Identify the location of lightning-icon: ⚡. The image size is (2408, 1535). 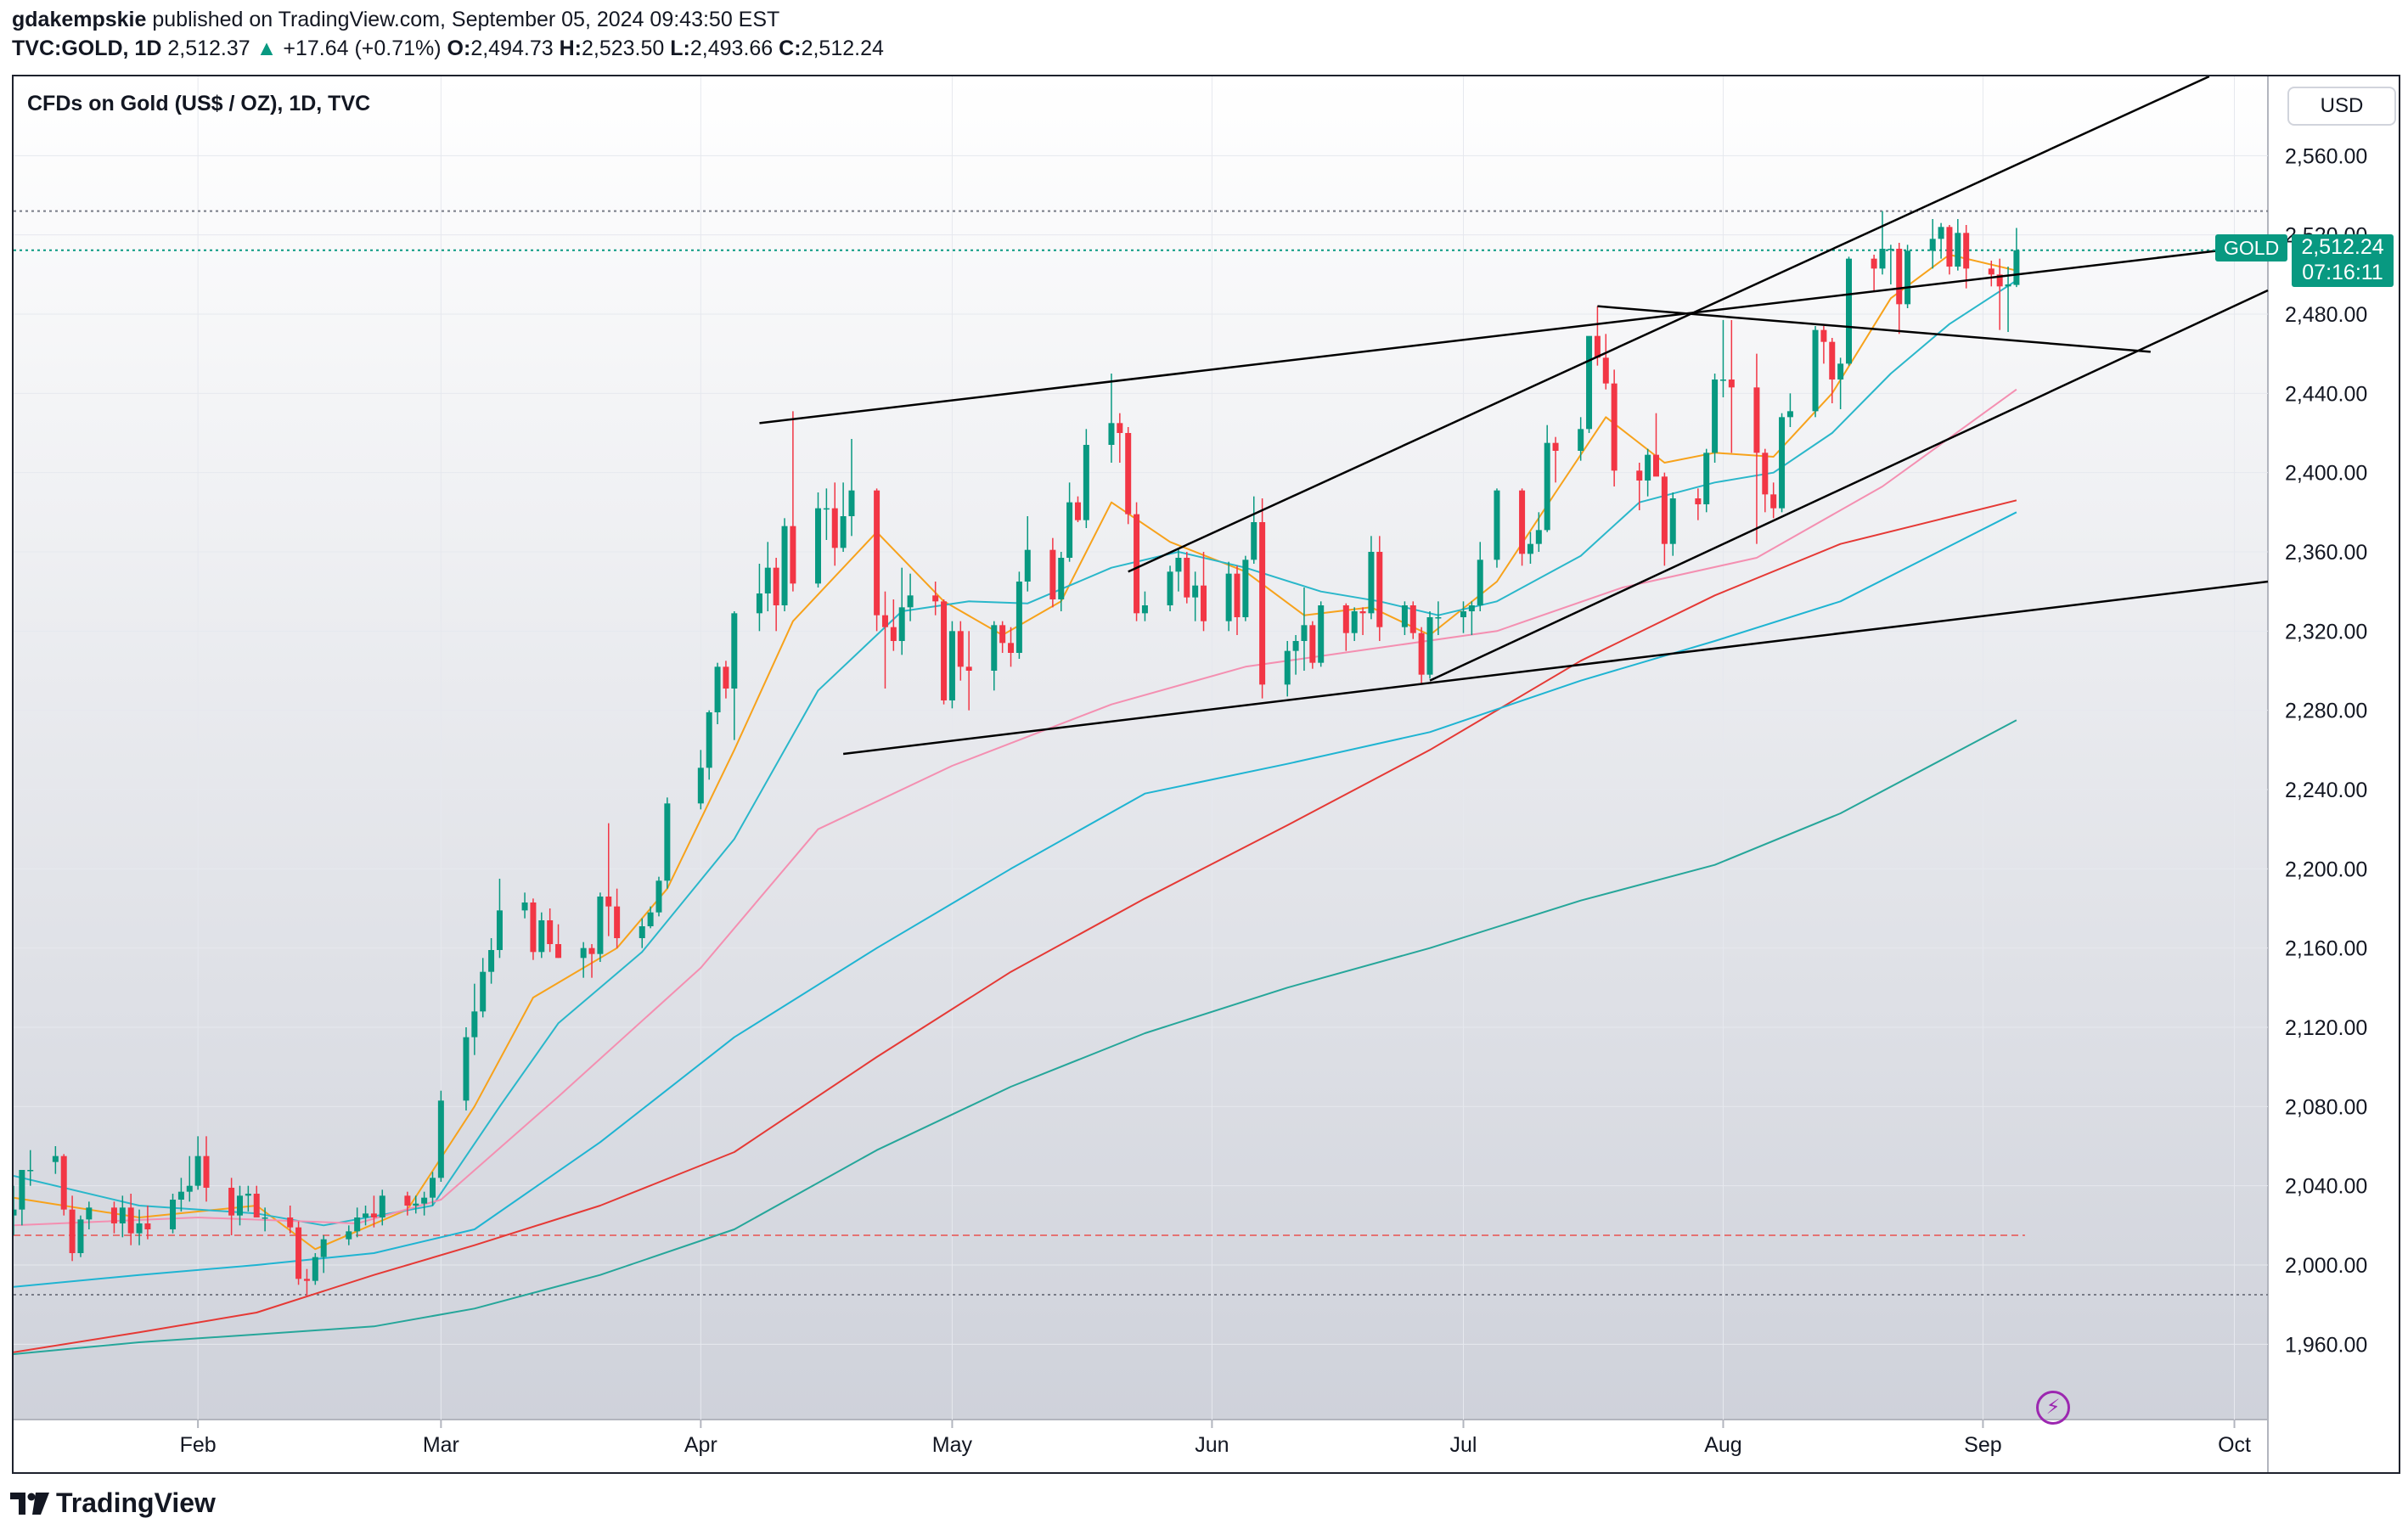
(2053, 1408).